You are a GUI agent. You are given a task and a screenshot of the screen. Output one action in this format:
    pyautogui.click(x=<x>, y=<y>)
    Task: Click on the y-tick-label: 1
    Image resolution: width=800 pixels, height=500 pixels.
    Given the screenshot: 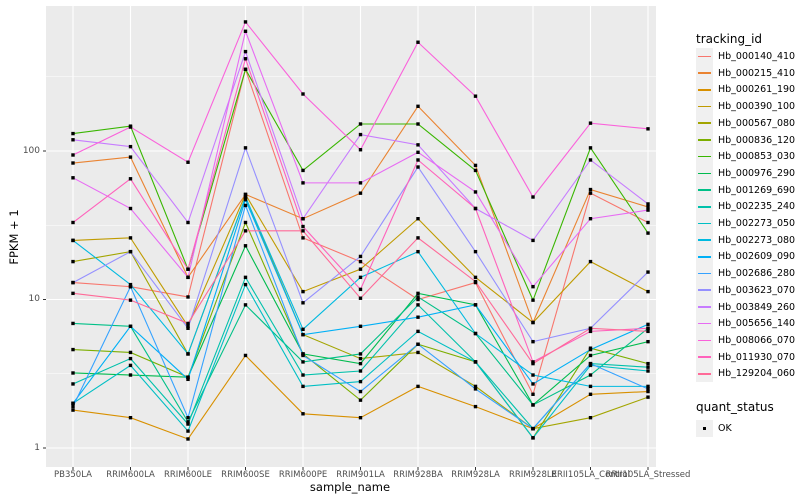 What is the action you would take?
    pyautogui.click(x=37, y=447)
    